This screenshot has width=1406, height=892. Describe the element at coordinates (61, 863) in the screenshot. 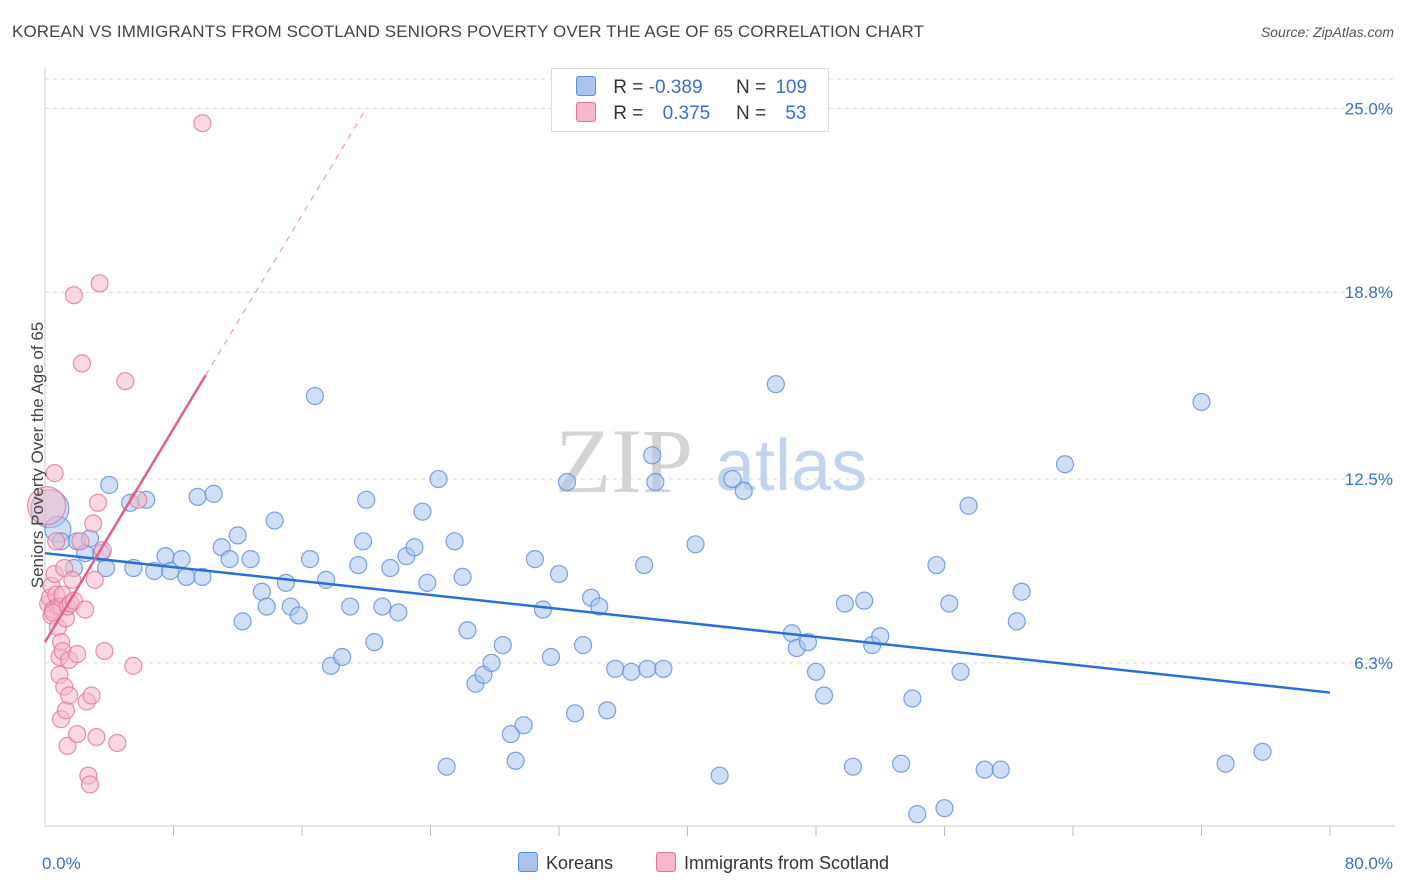

I see `x-tick-label: 0.0%` at that location.